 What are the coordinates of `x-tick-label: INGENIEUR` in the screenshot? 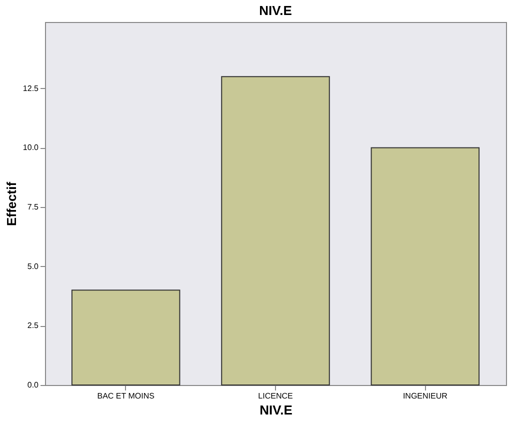 It's located at (425, 396).